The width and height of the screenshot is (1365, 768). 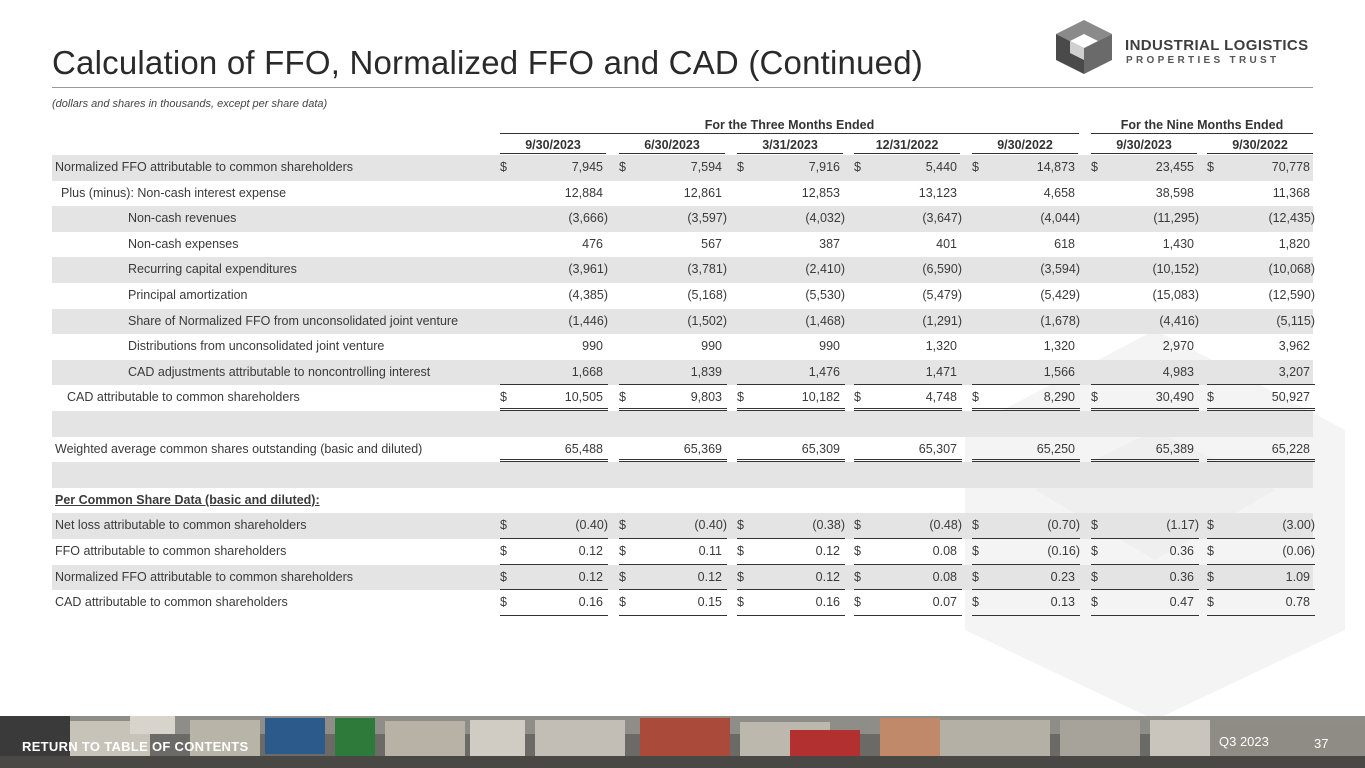 I want to click on column-header: 9/30/2022, so click(x=1260, y=145).